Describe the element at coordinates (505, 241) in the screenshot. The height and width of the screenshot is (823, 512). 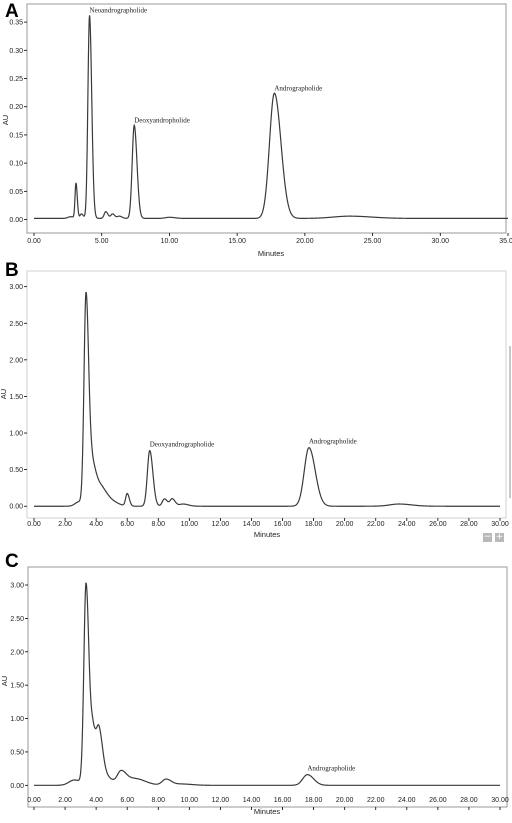
I see `x-tick-label: 35.00` at that location.